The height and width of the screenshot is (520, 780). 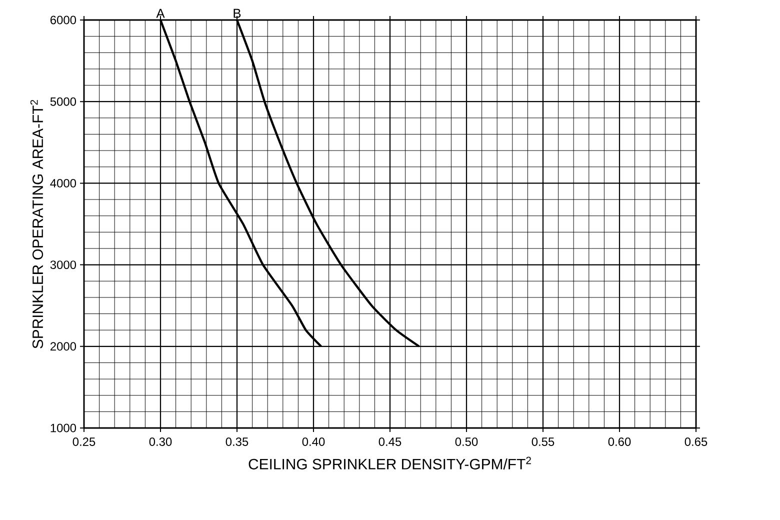 What do you see at coordinates (63, 183) in the screenshot?
I see `y-tick-label: 4000` at bounding box center [63, 183].